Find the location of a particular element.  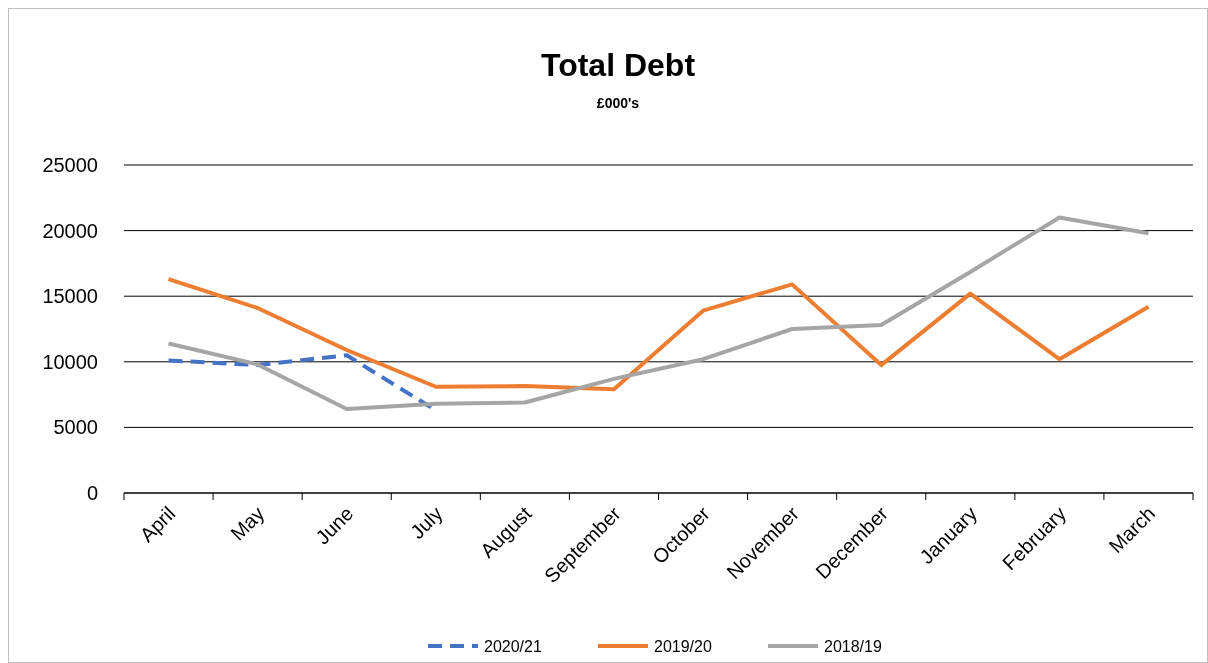

legend-label: 2020/21 is located at coordinates (513, 646).